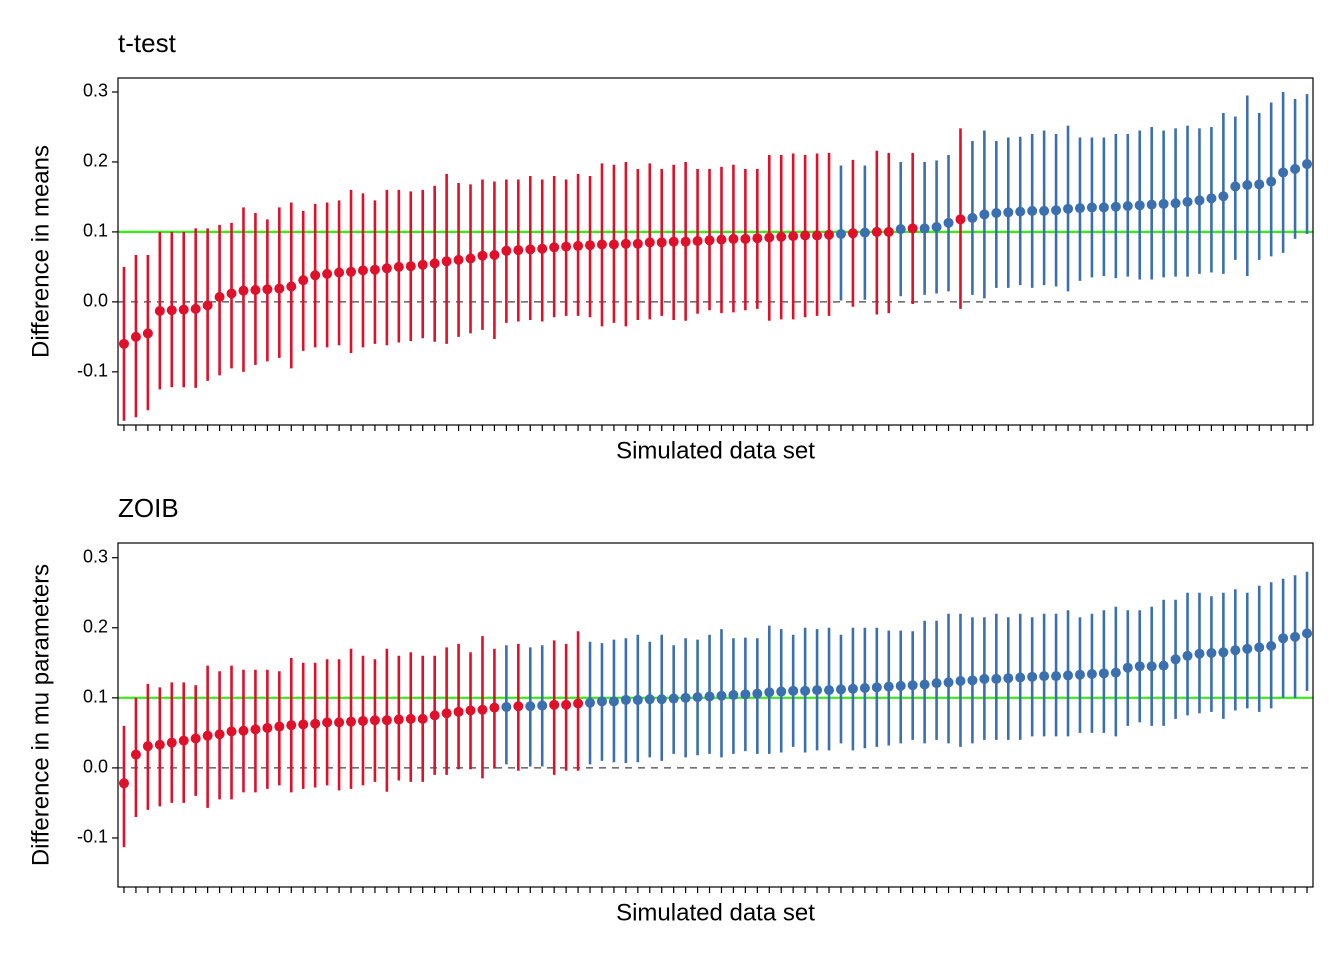 Image resolution: width=1344 pixels, height=960 pixels. I want to click on x-axis-label: Simulated data set, so click(715, 912).